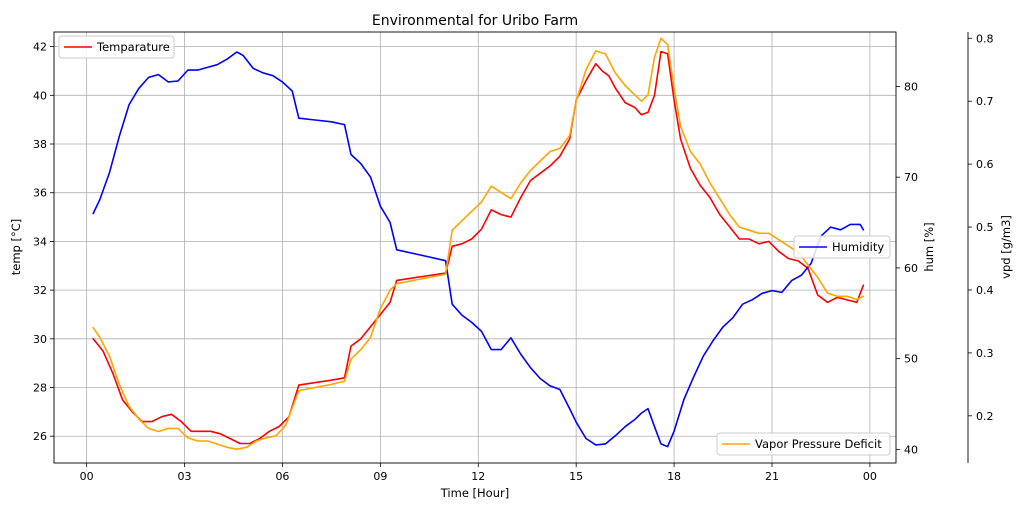 This screenshot has height=512, width=1024. Describe the element at coordinates (40, 95) in the screenshot. I see `temp-tick-label: 40` at that location.